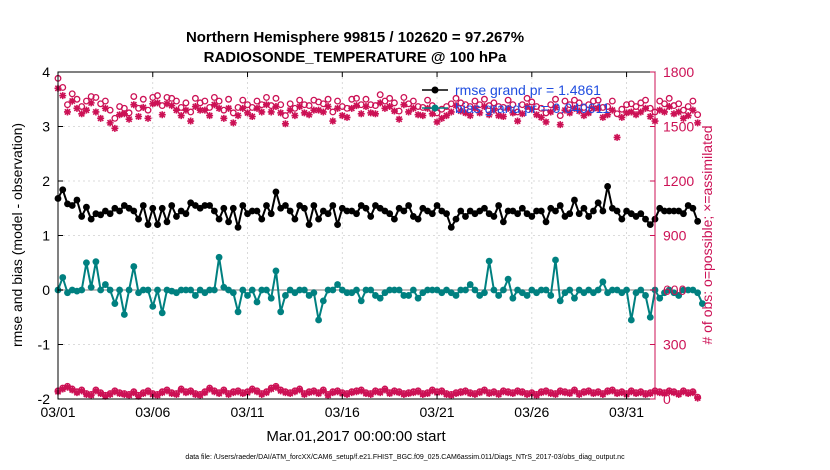 Image resolution: width=830 pixels, height=470 pixels. Describe the element at coordinates (17, 235) in the screenshot. I see `y-axis-label: rmse and bias (model - observation)` at that location.